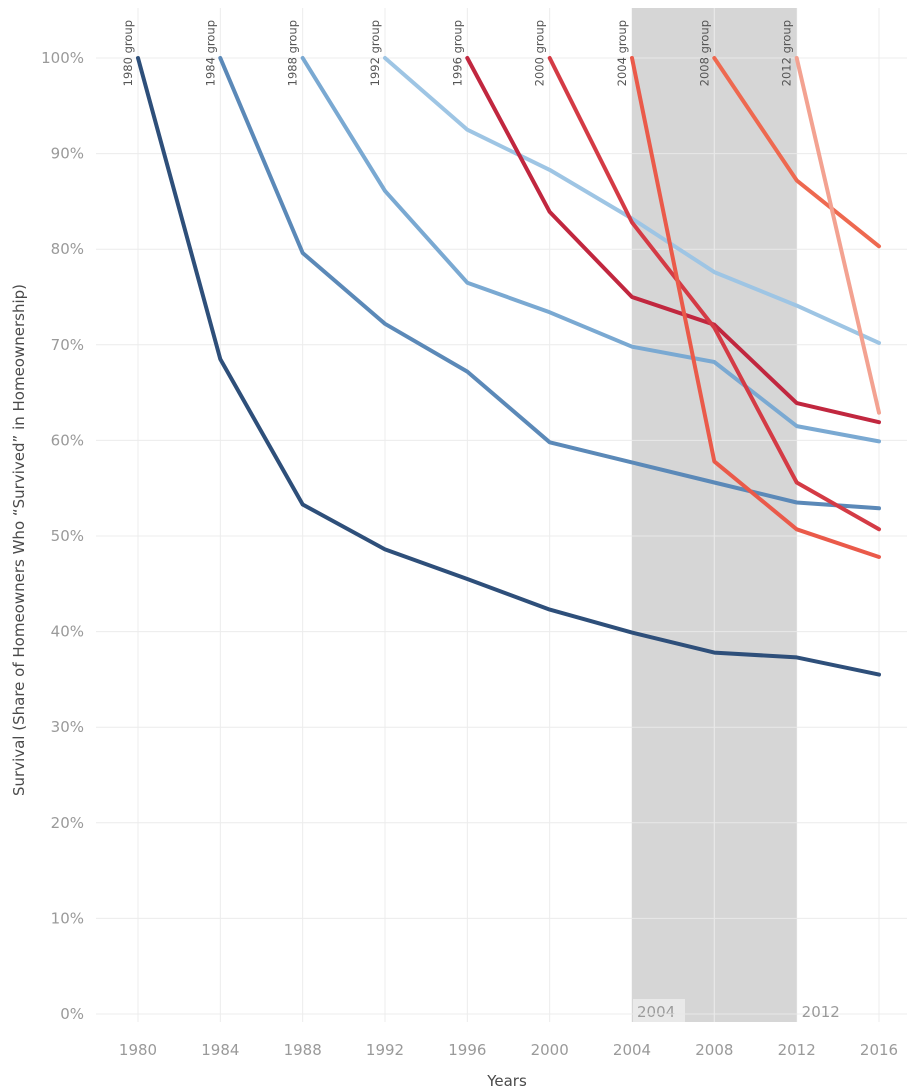 The width and height of the screenshot is (912, 1090). I want to click on y-tick-label: 0%, so click(72, 1014).